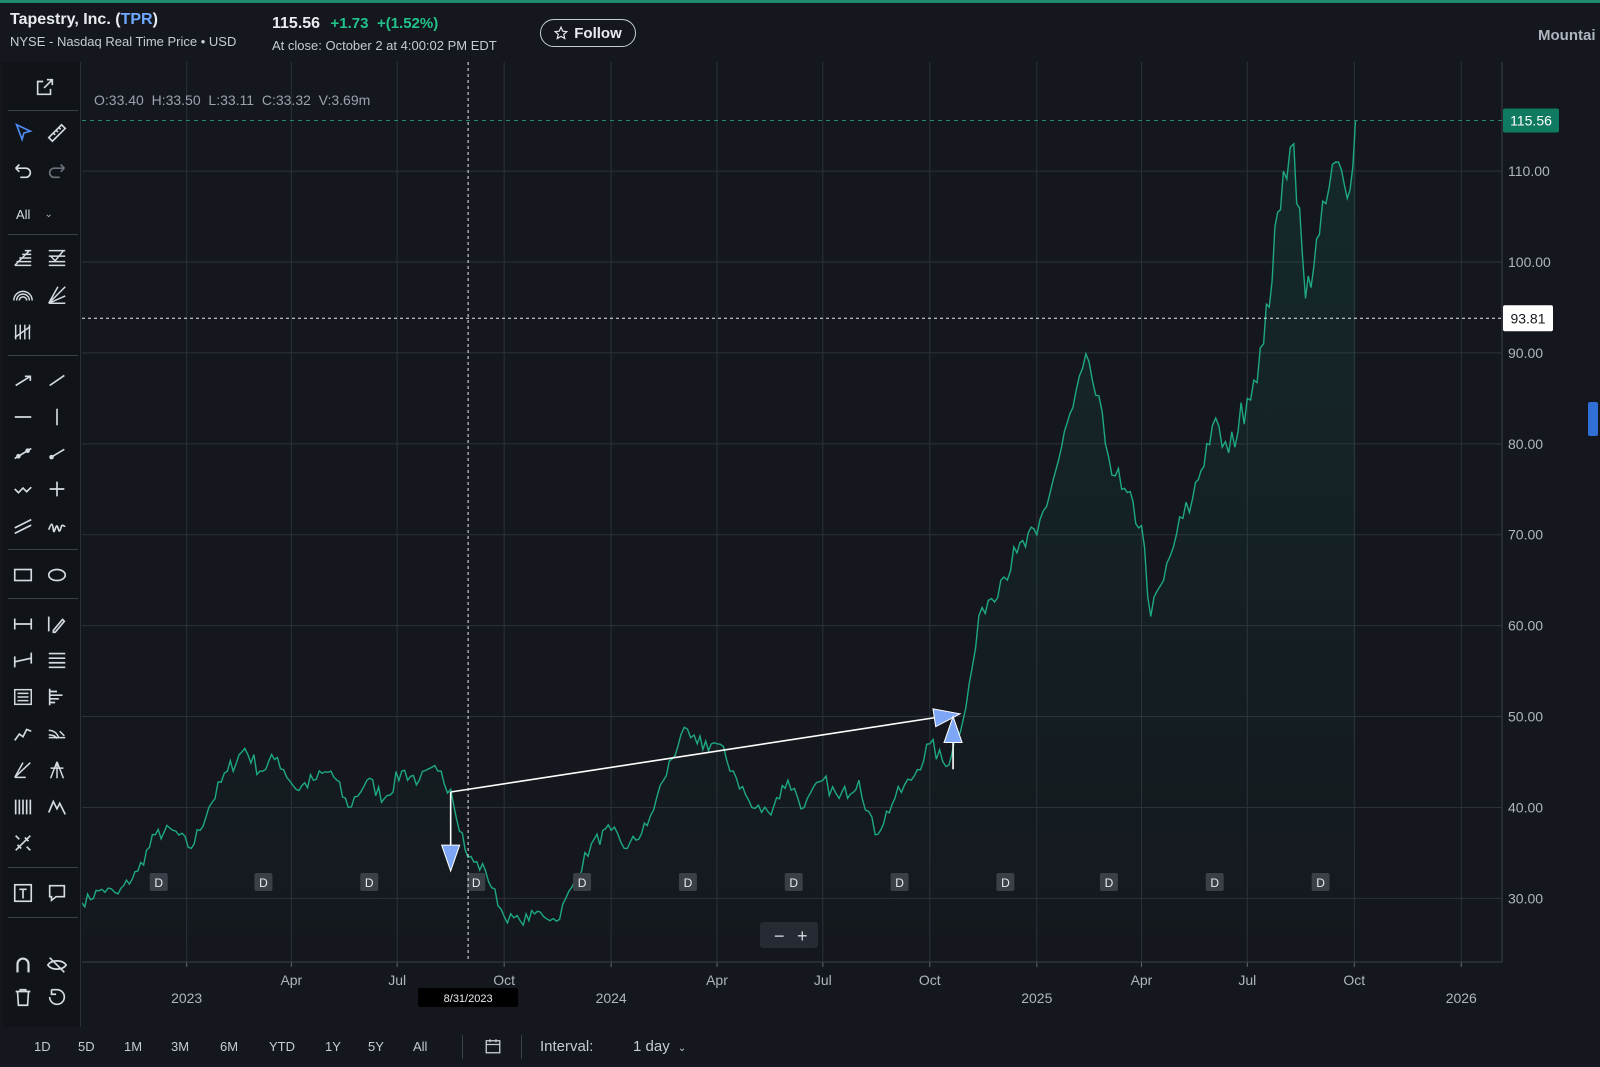 This screenshot has width=1600, height=1067. I want to click on interval-label: Interval:, so click(567, 1046).